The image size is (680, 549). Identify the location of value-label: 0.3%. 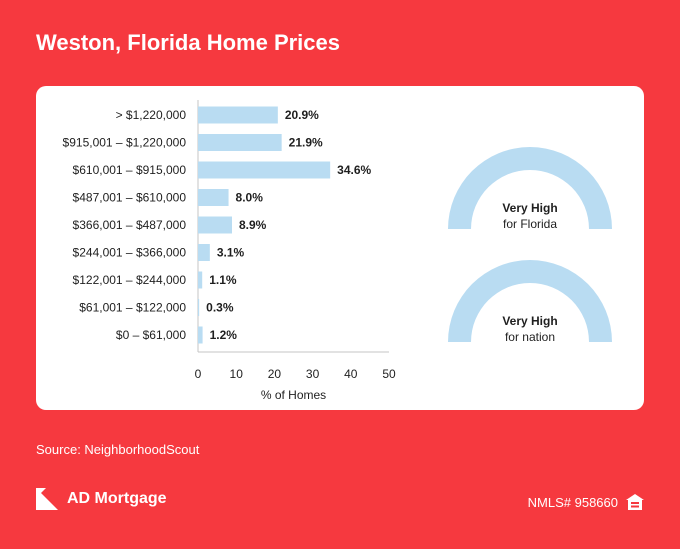
(220, 308).